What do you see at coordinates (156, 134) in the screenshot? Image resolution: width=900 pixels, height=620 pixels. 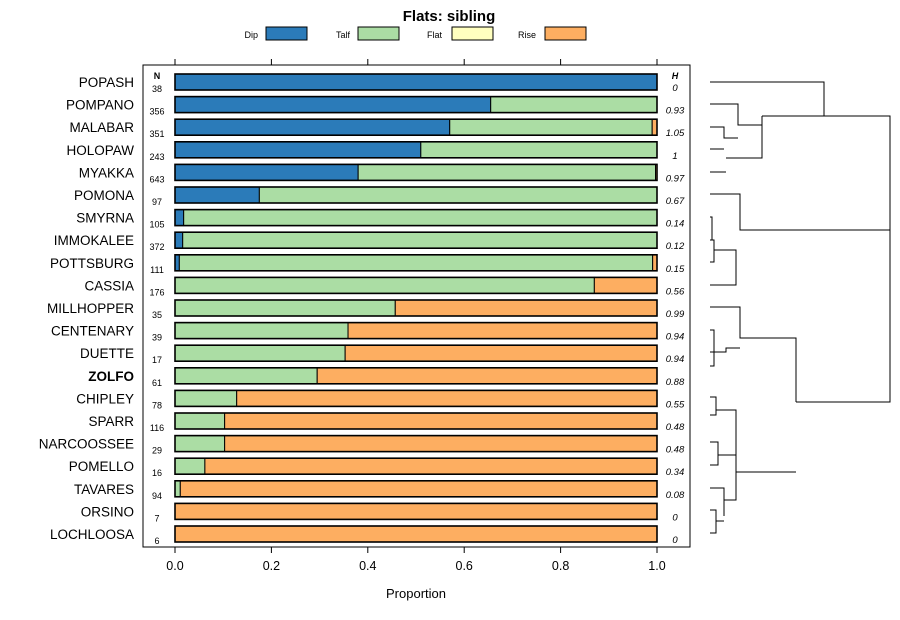 I see `n-label: 351` at bounding box center [156, 134].